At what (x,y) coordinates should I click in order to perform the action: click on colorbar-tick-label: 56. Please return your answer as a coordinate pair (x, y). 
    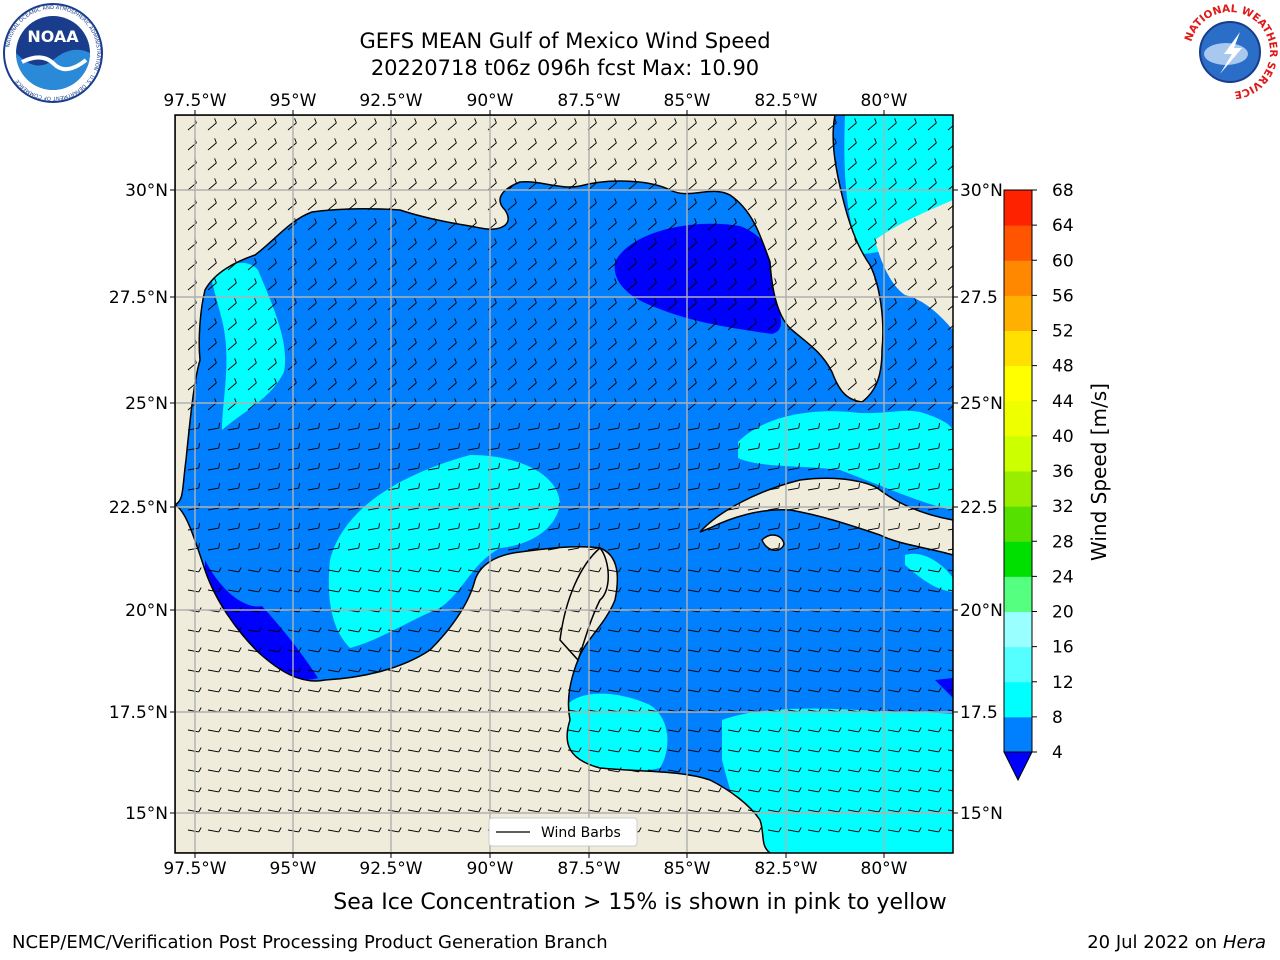
    Looking at the image, I should click on (1063, 296).